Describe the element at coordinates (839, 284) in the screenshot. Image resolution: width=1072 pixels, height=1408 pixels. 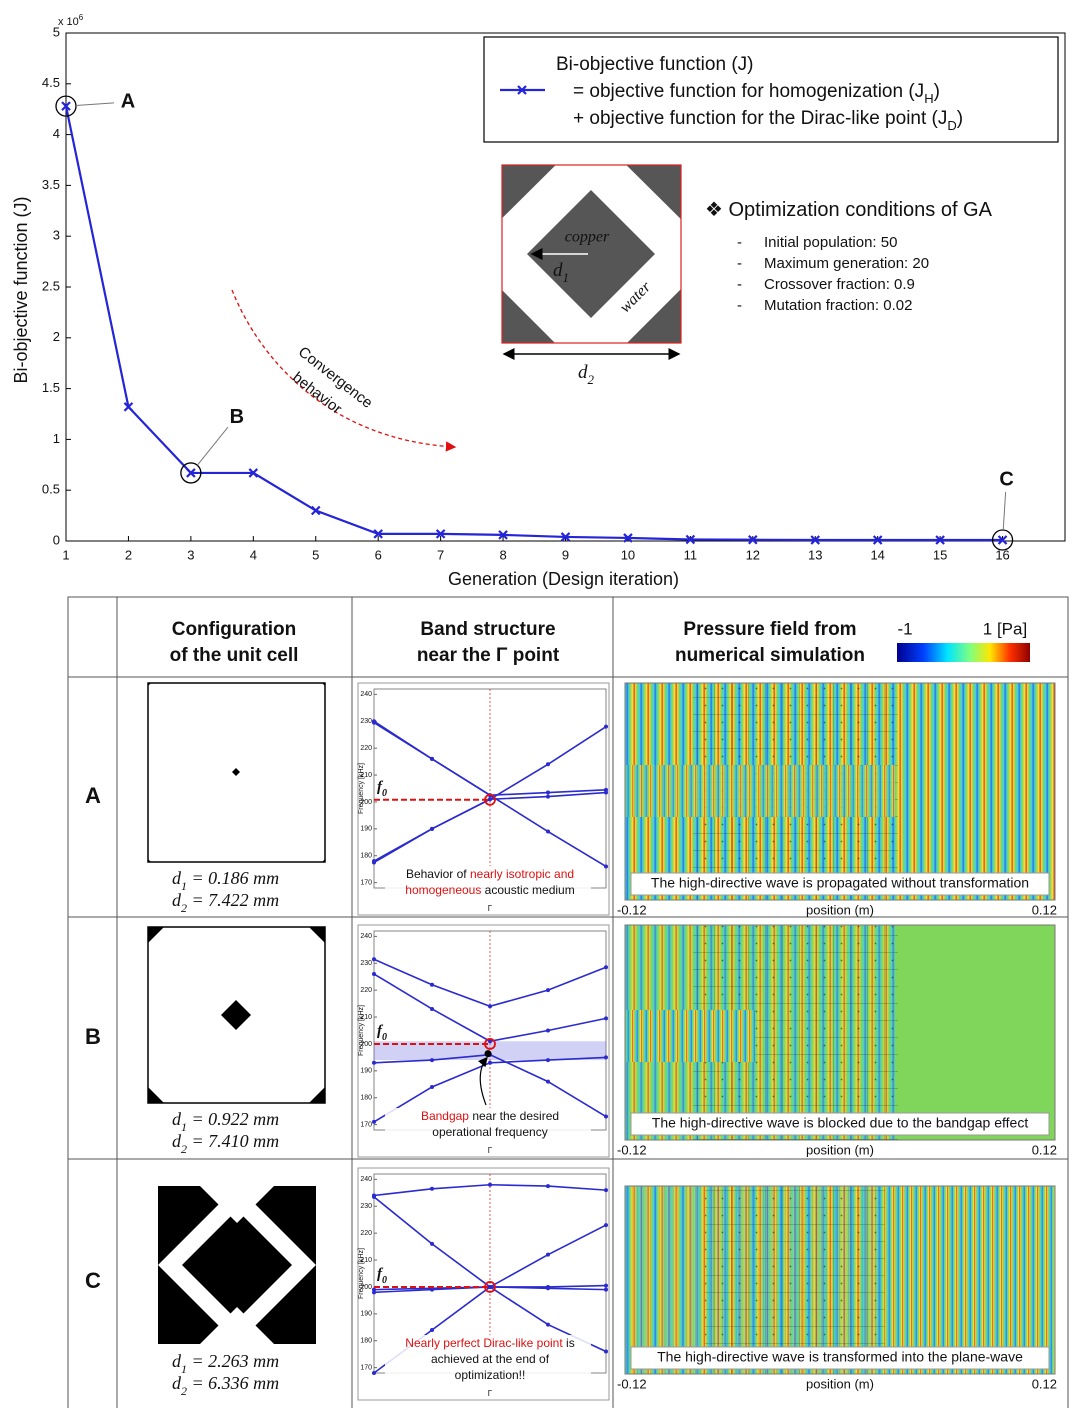
I see `condition-item: Crossover fraction: 0.9` at that location.